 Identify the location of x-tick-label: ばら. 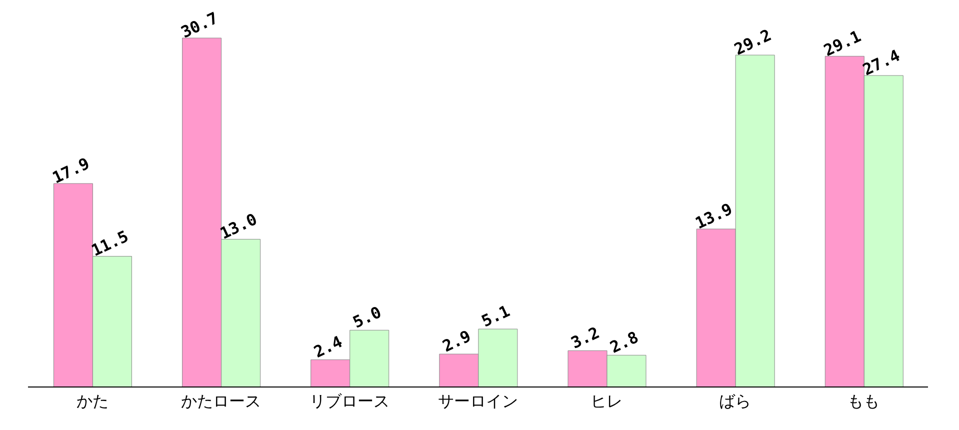
(735, 400).